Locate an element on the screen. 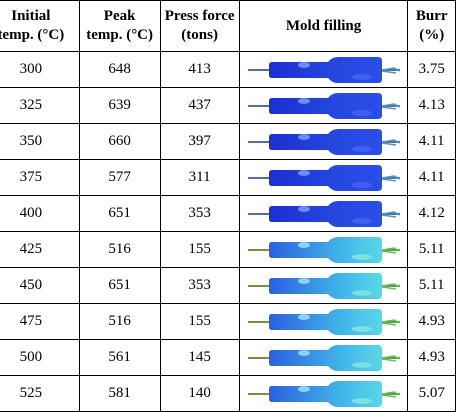 Image resolution: width=474 pixels, height=412 pixels. cell-text: 4.93 is located at coordinates (431, 357).